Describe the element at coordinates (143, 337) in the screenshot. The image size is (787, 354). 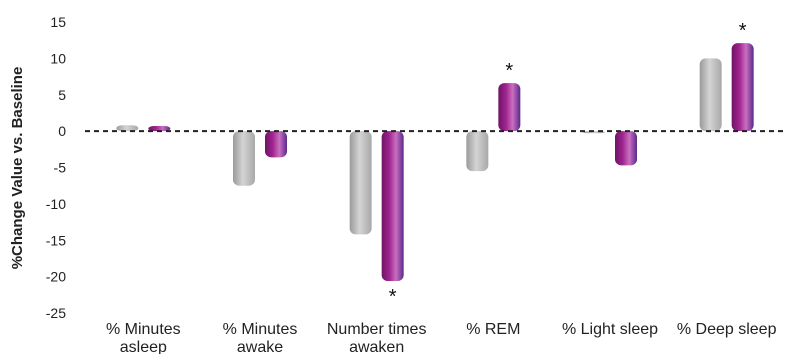
I see `category-label: % Minutes asleep` at that location.